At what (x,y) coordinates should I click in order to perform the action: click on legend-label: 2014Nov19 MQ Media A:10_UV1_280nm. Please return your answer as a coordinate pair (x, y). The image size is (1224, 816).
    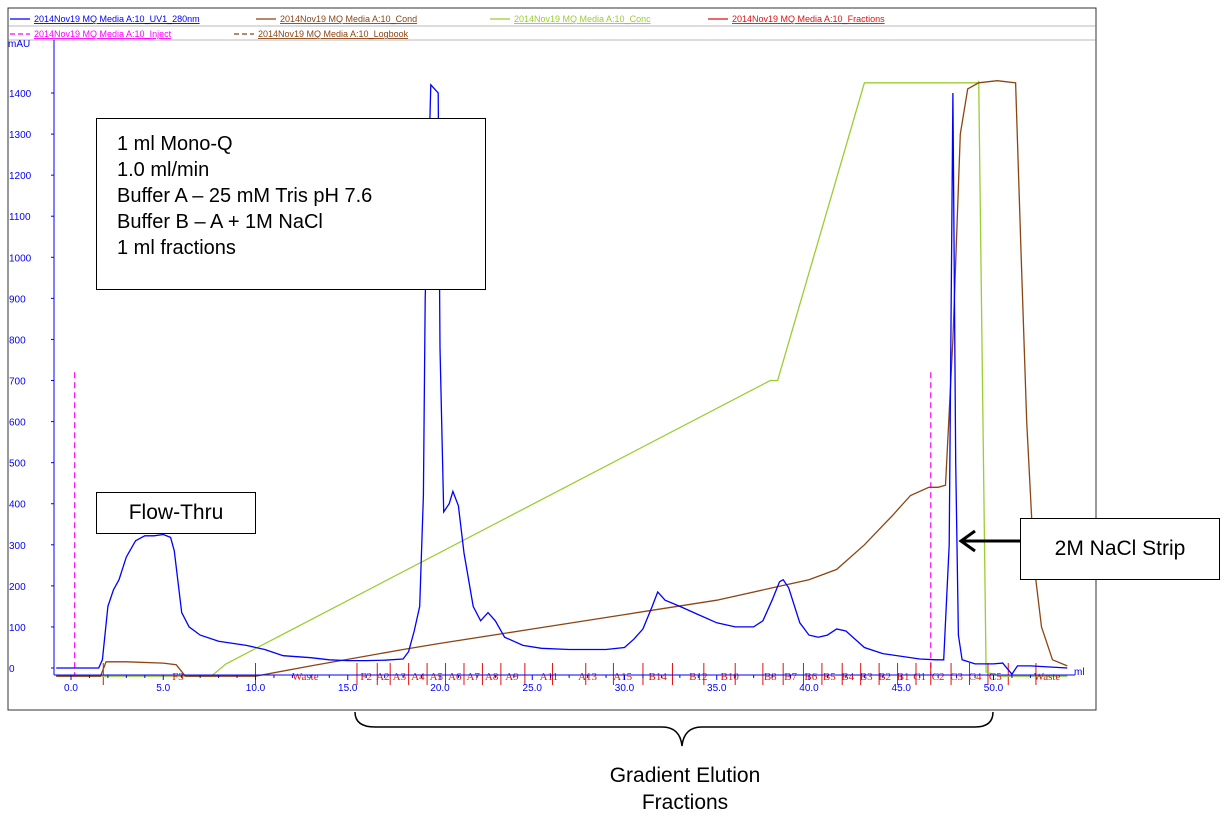
    Looking at the image, I should click on (117, 19).